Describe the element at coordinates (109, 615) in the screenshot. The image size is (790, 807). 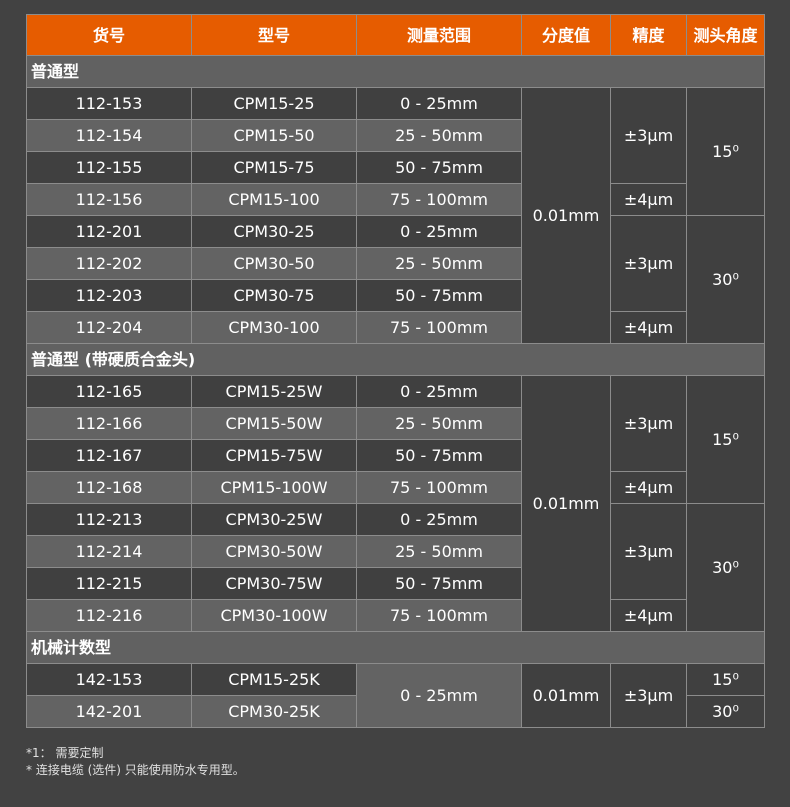
I see `item-number-cell: 112-216` at that location.